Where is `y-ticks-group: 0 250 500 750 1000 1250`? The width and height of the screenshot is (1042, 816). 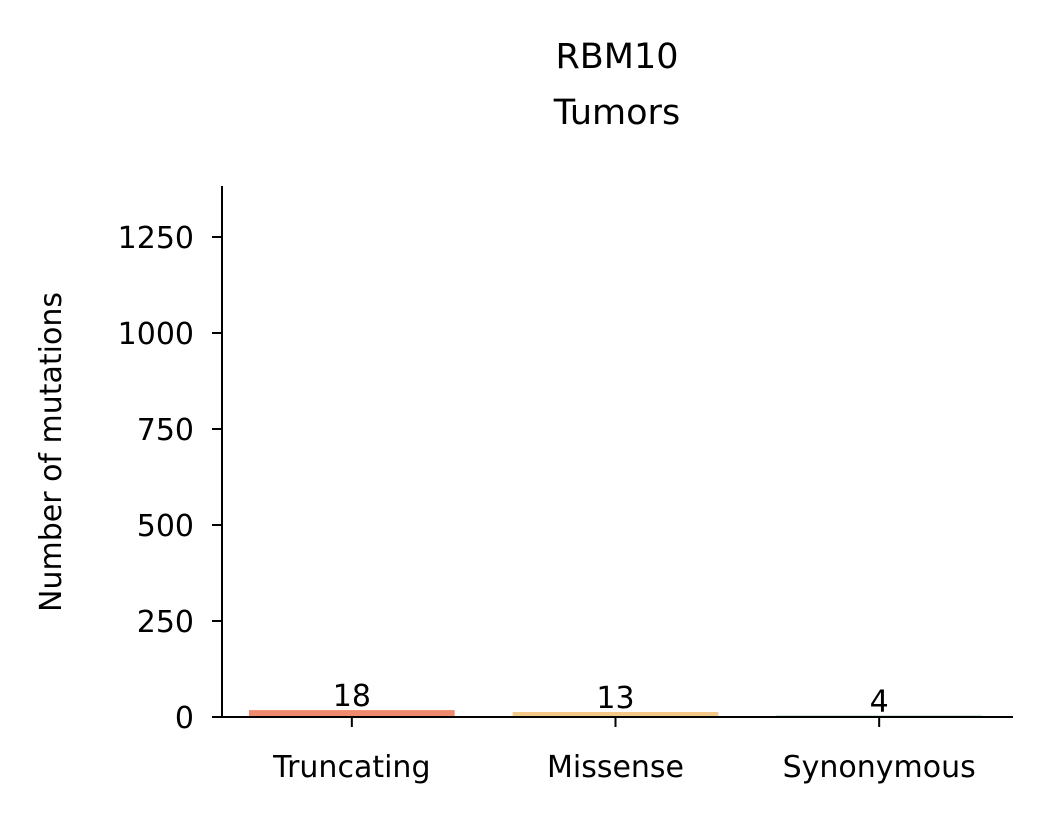
y-ticks-group: 0 250 500 750 1000 1250 is located at coordinates (170, 478).